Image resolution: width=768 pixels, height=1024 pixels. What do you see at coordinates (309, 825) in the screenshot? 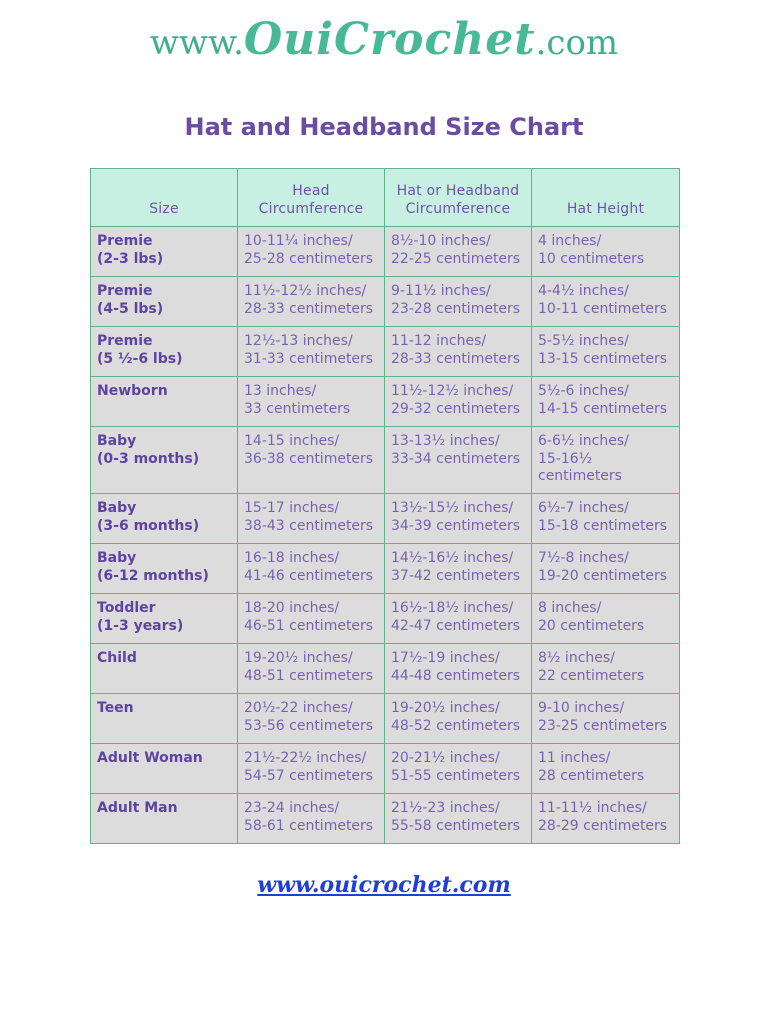
I see `head-circumference-cell-line: 58-61 centimeters` at bounding box center [309, 825].